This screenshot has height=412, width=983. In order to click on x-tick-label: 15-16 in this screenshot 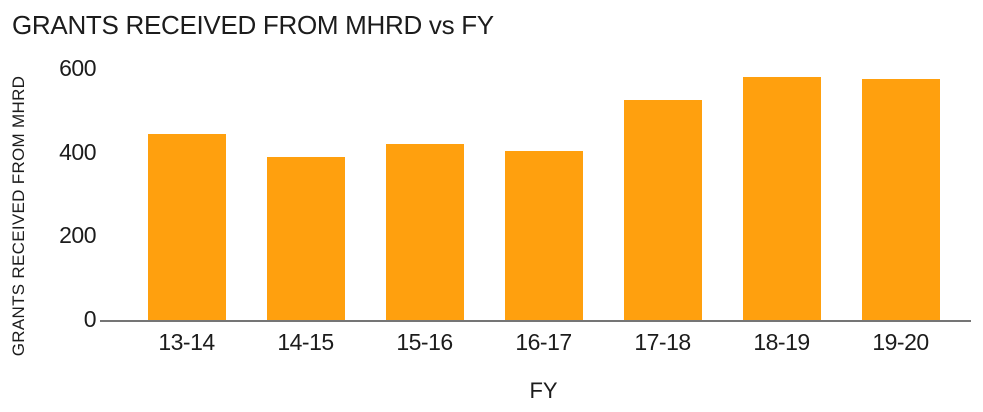, I will do `click(424, 342)`.